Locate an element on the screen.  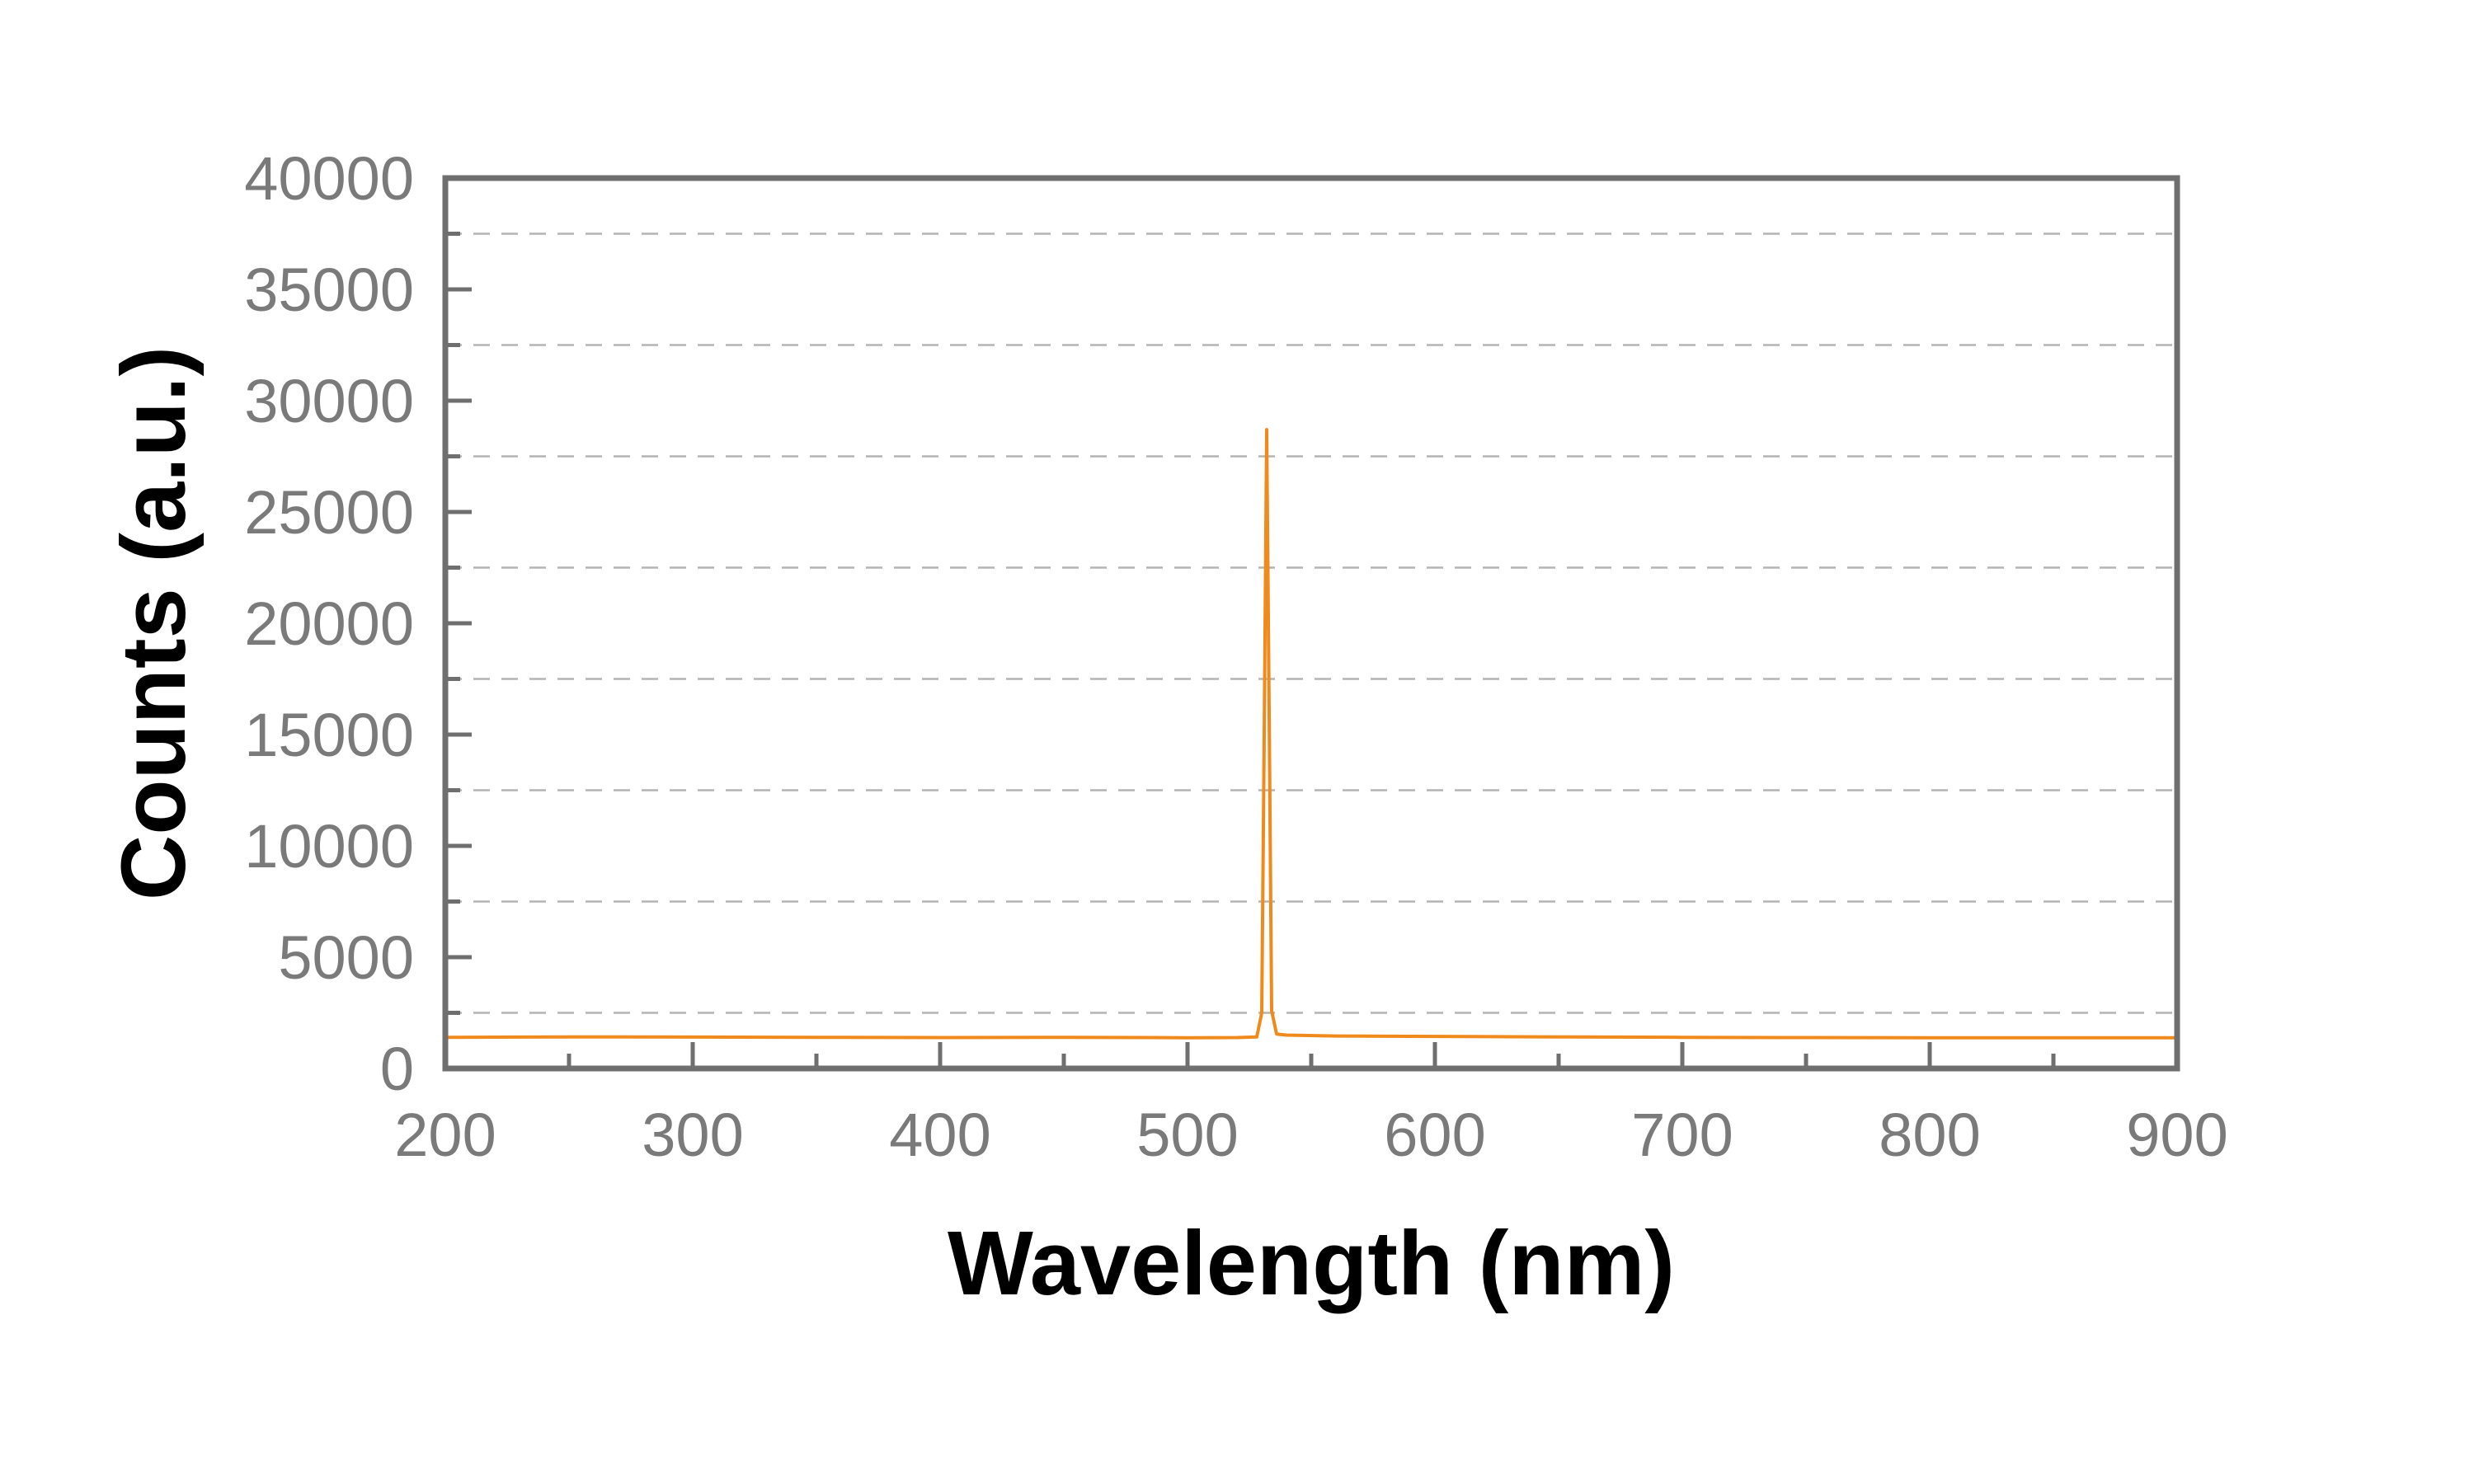
y-tick-label: 10000 is located at coordinates (329, 846).